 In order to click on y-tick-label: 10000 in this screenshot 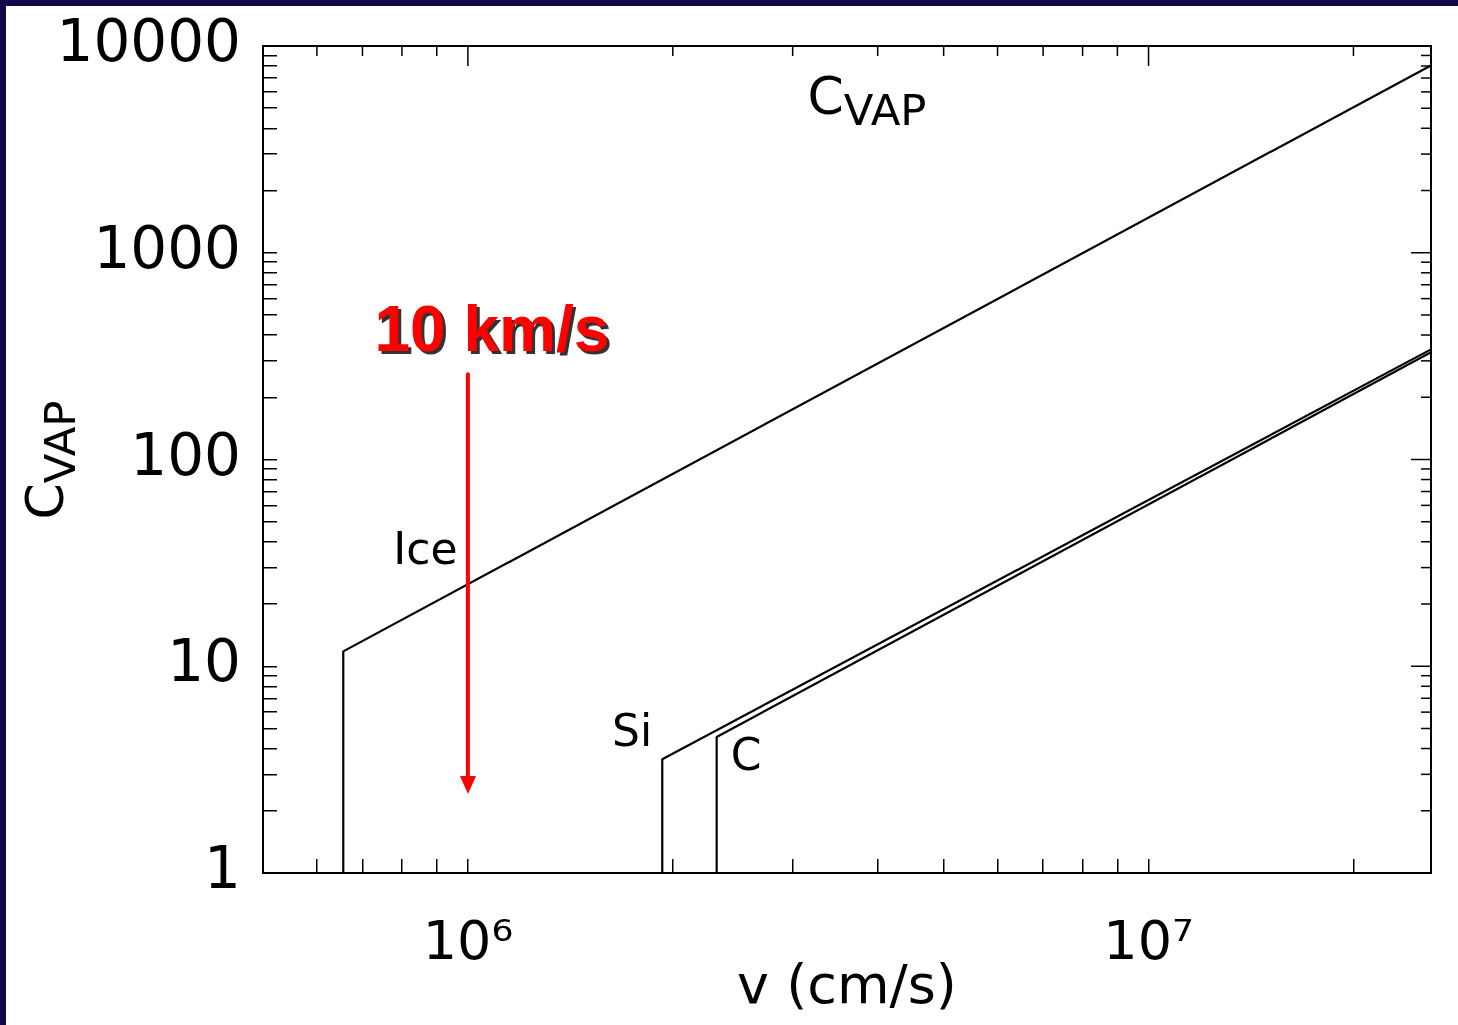, I will do `click(148, 41)`.